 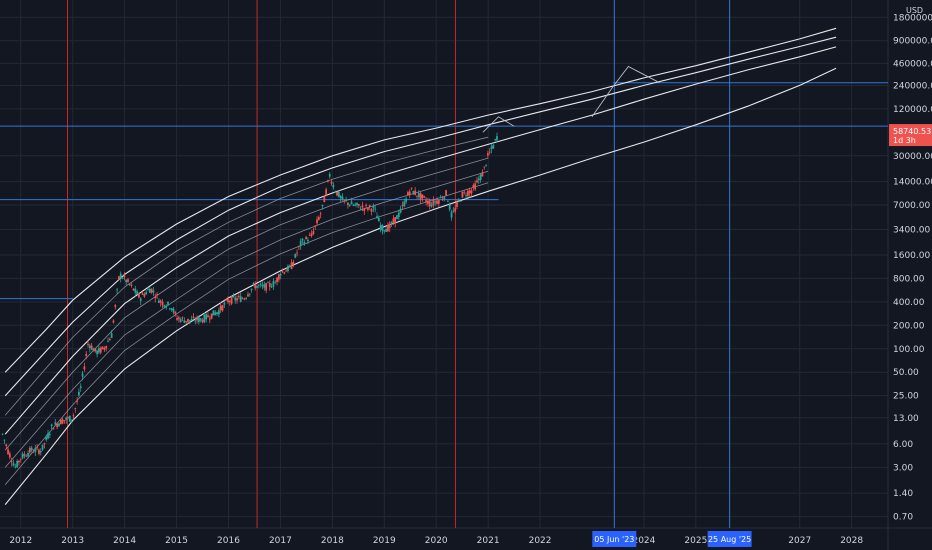 I want to click on y-tick-label: 50.00, so click(x=906, y=373).